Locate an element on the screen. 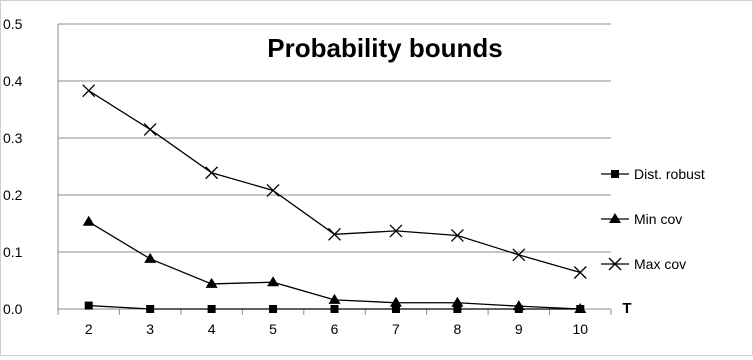  legend-label: Max cov is located at coordinates (660, 264).